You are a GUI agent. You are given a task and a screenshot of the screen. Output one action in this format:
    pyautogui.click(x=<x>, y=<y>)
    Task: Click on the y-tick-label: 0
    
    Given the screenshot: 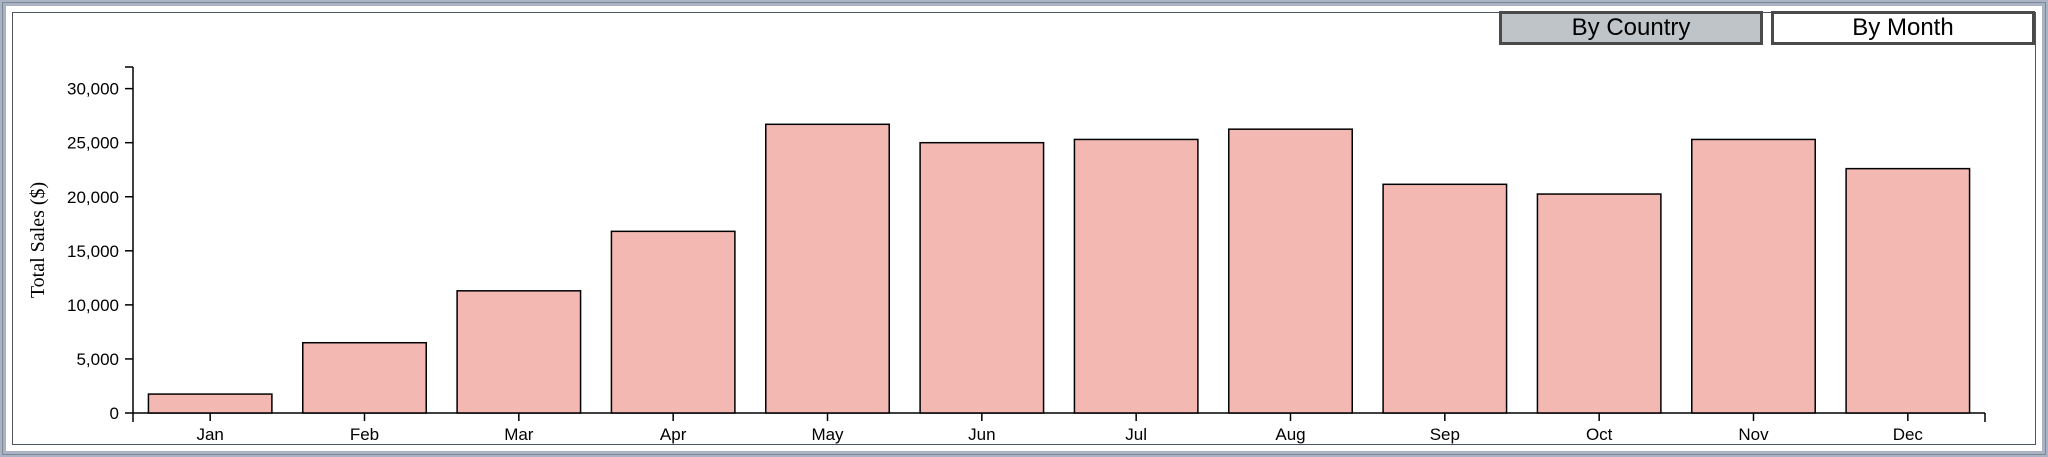 What is the action you would take?
    pyautogui.click(x=114, y=413)
    